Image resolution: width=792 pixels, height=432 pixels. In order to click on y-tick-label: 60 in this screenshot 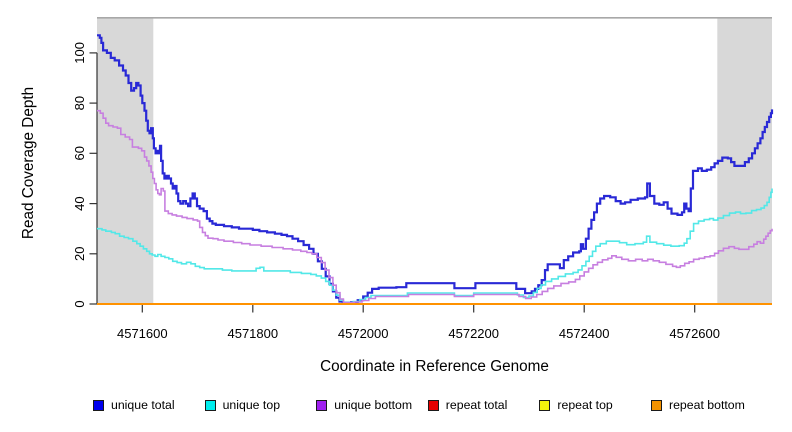, I will do `click(79, 153)`.